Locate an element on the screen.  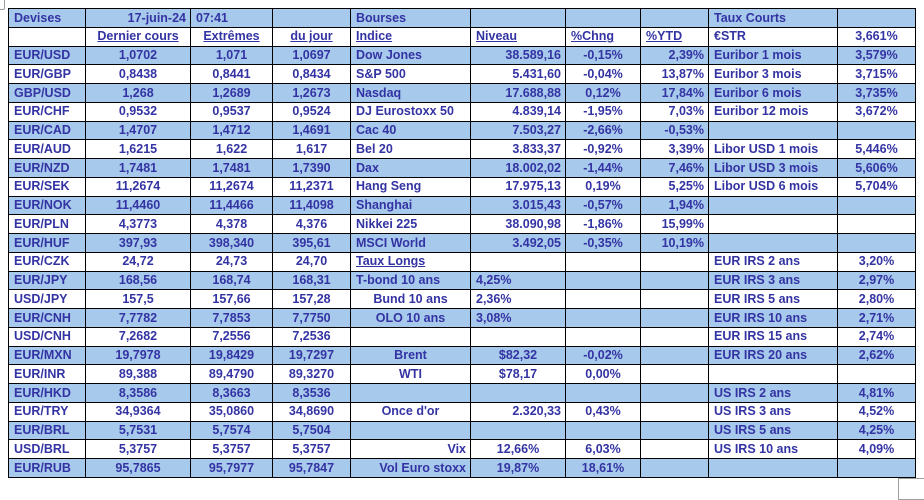
dujour-cell: 1,617 is located at coordinates (311, 149).